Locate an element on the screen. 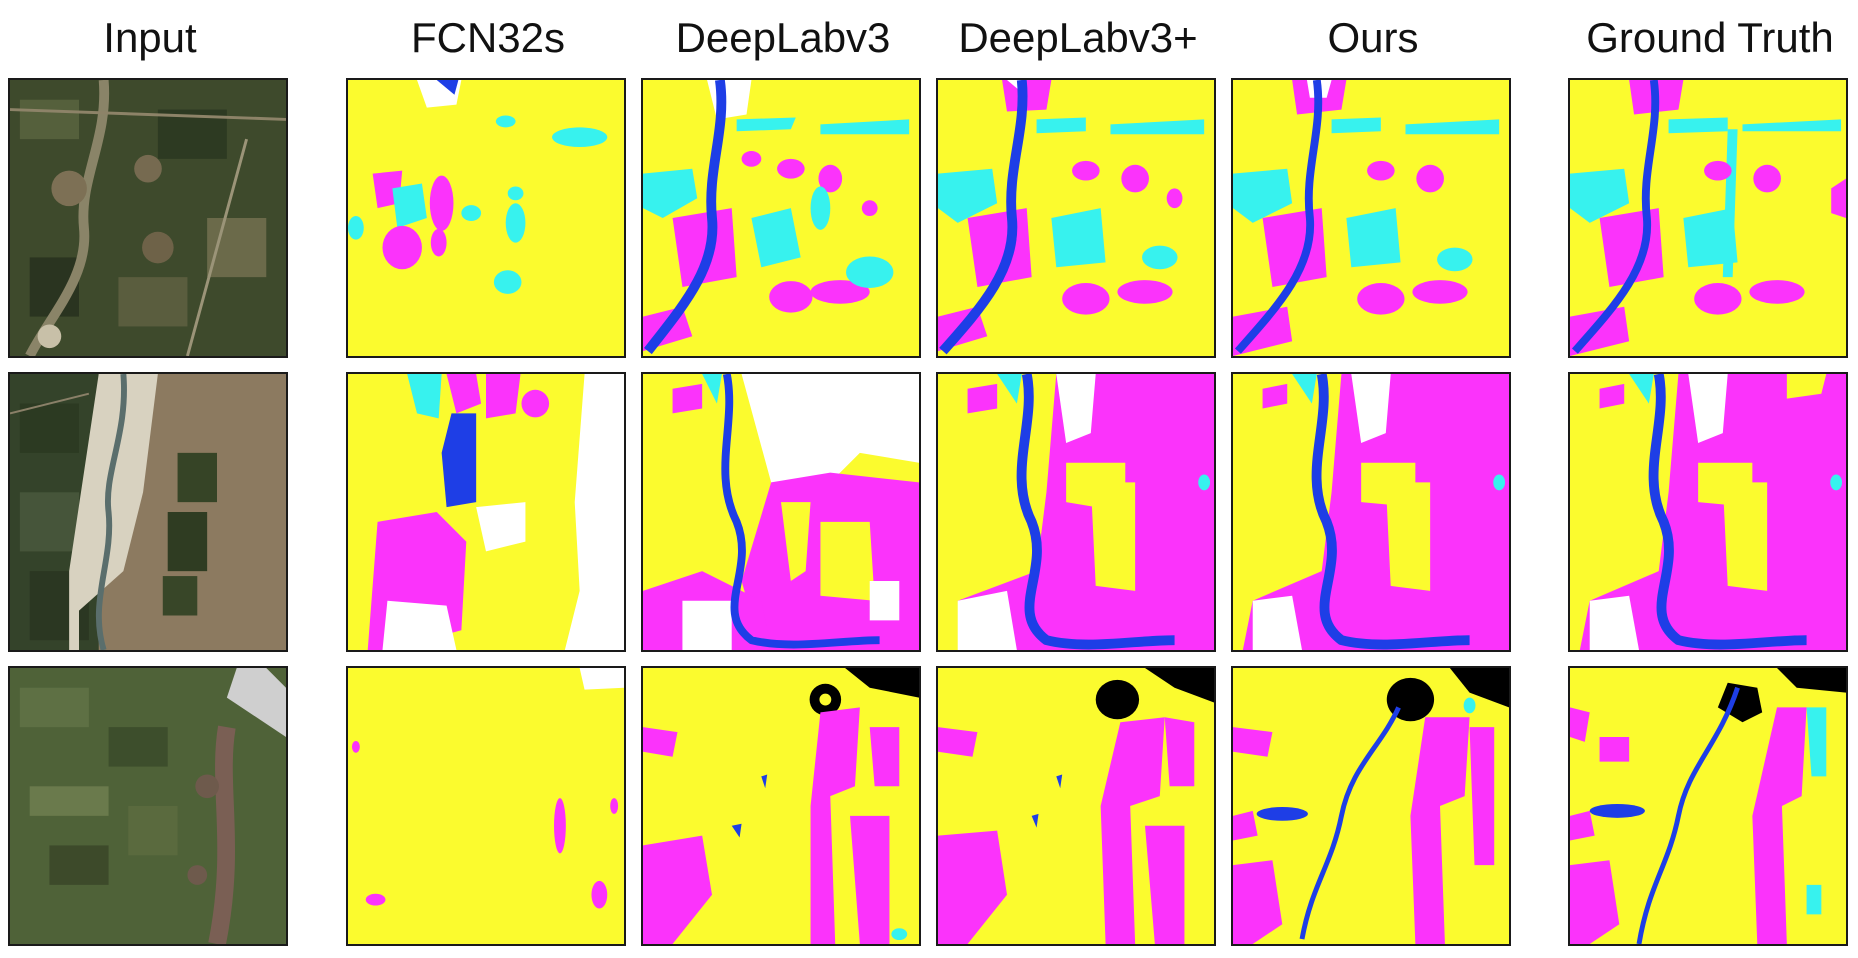 This screenshot has height=958, width=1858. column-title-deeplabv3plus: DeepLabv3+ is located at coordinates (1078, 37).